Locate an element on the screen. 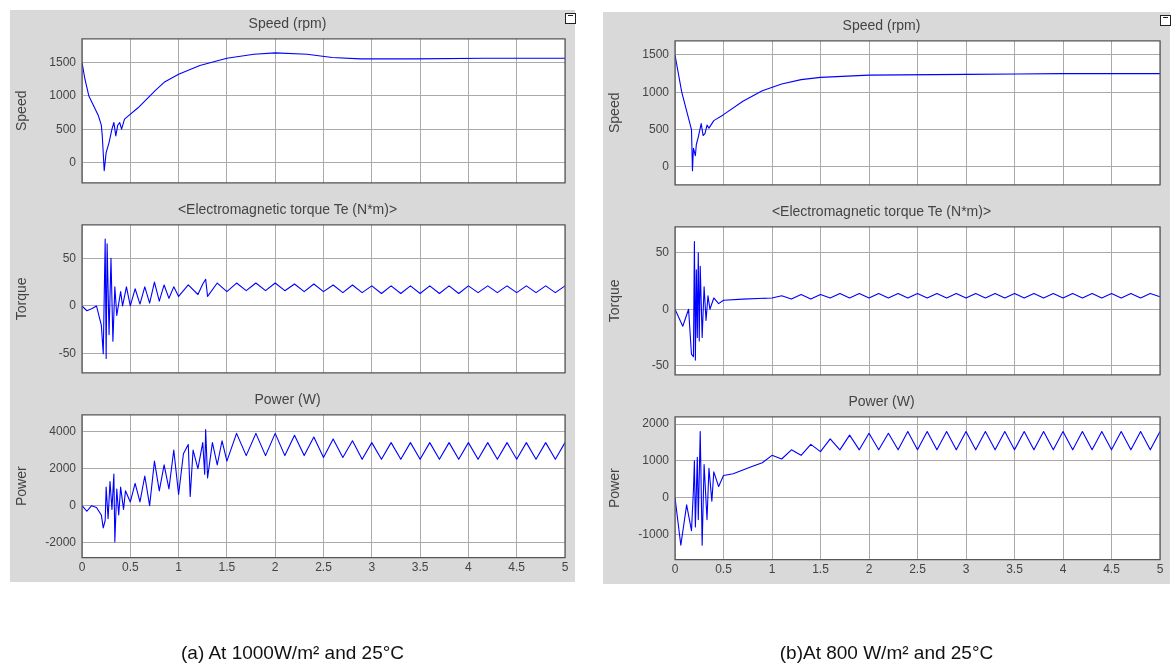  y-tick-label: -1000 is located at coordinates (654, 533).